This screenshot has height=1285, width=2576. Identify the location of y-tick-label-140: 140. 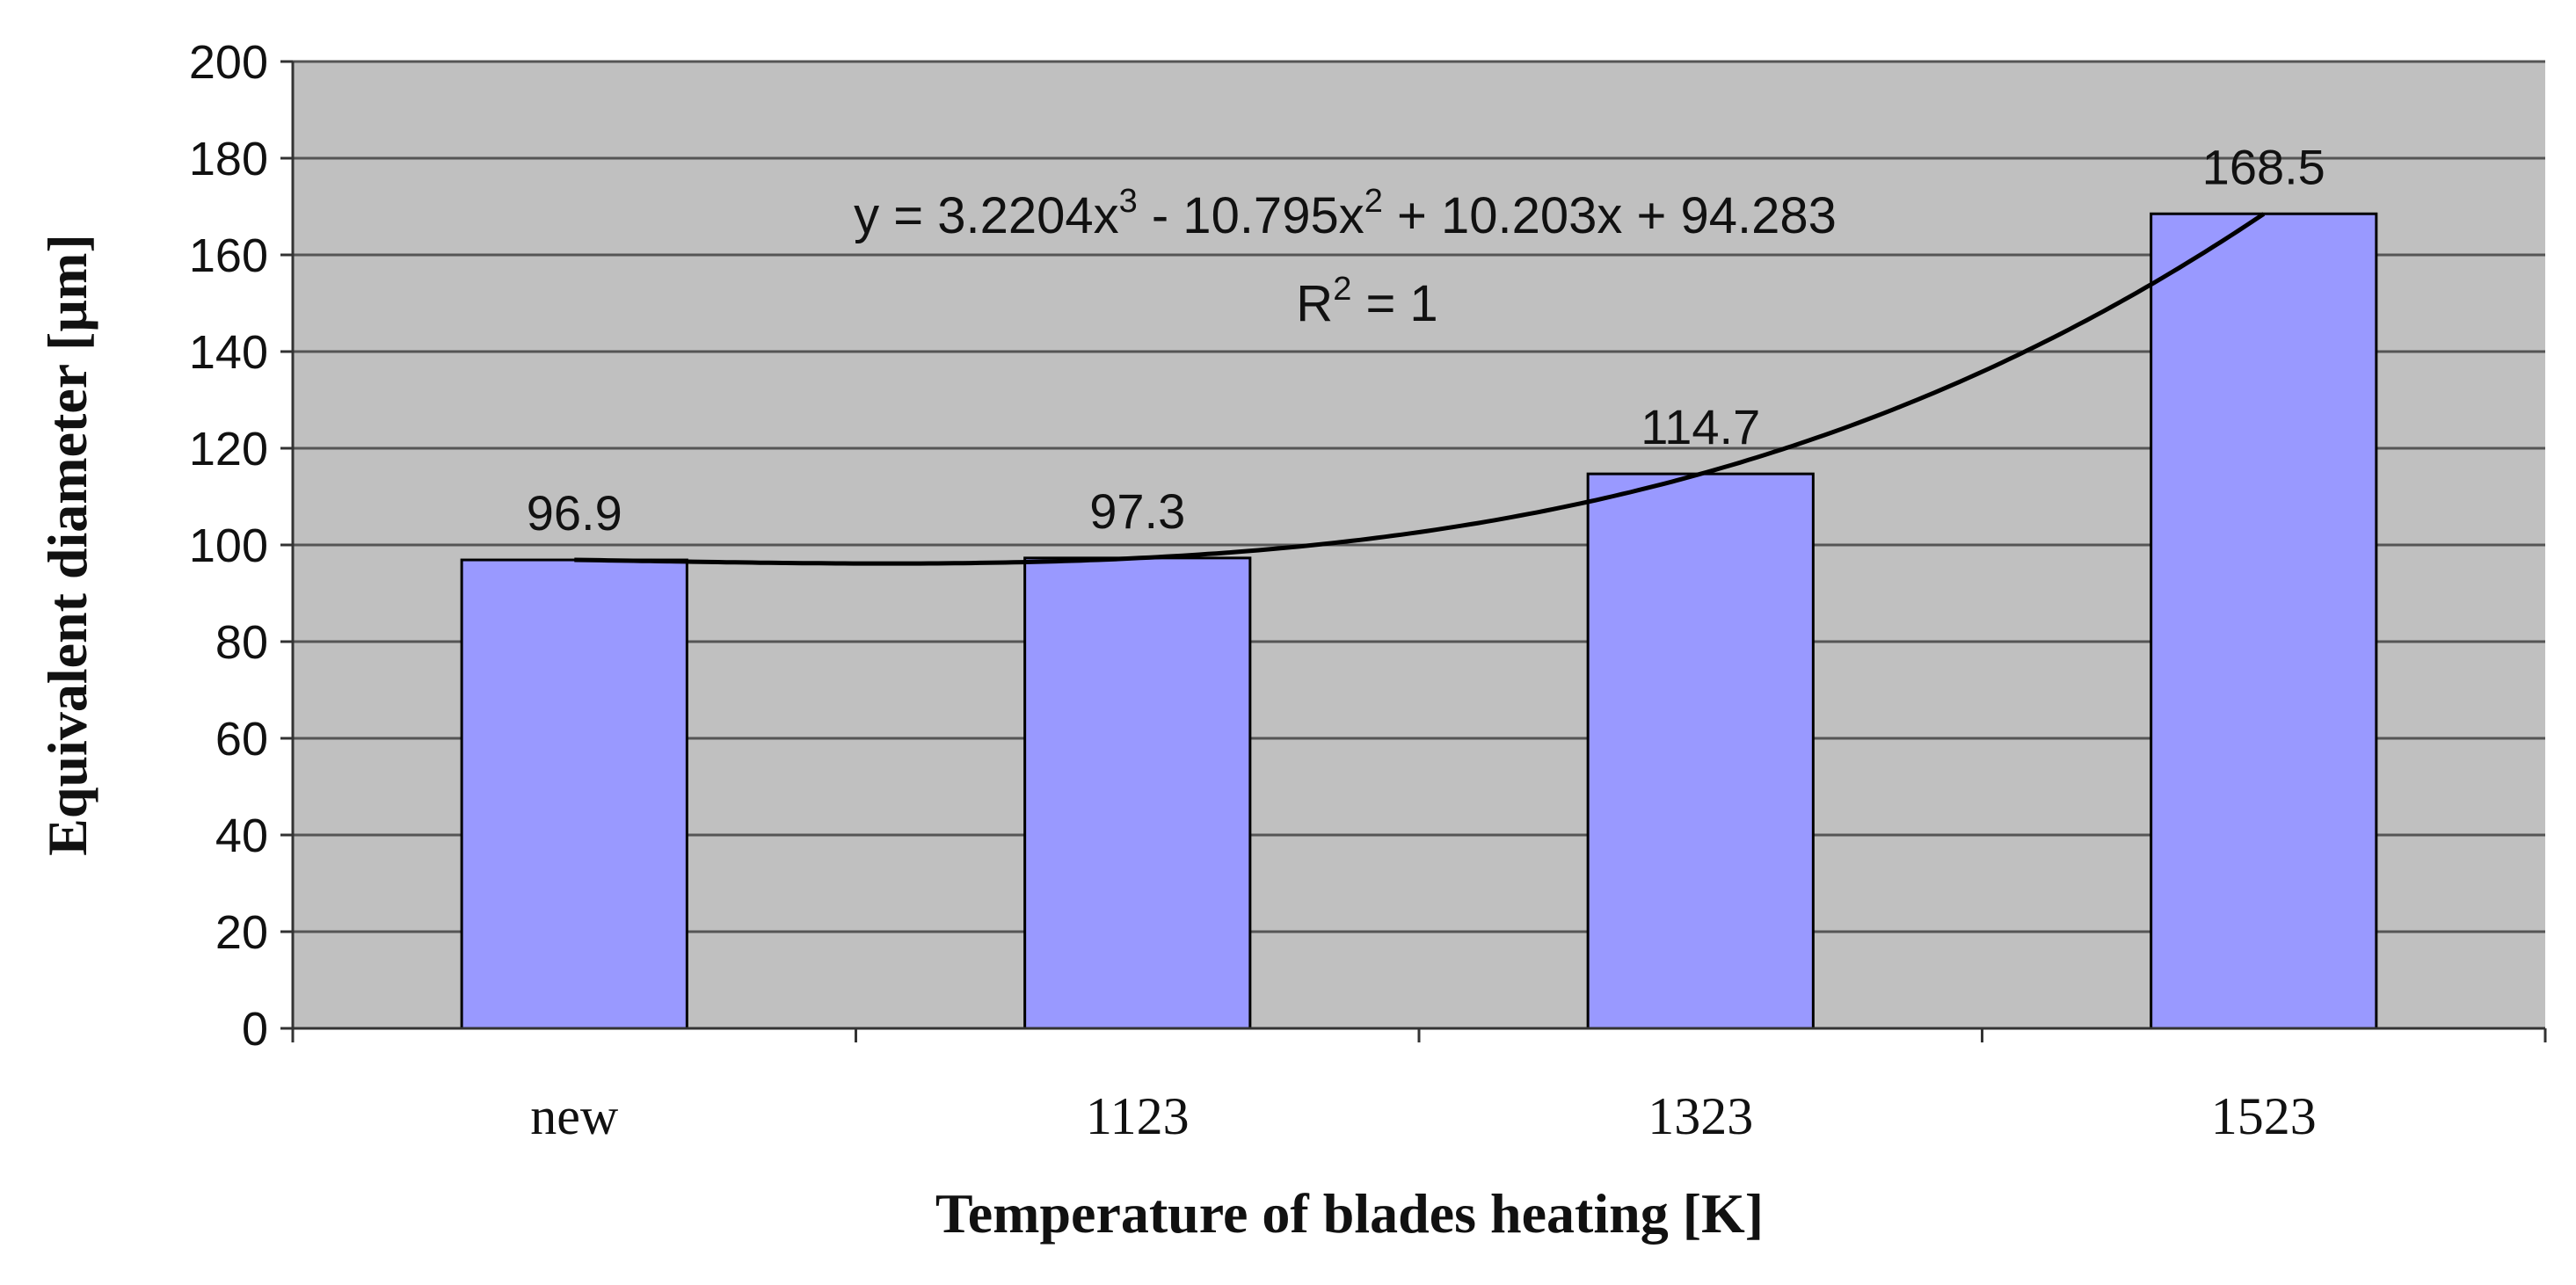
(228, 352).